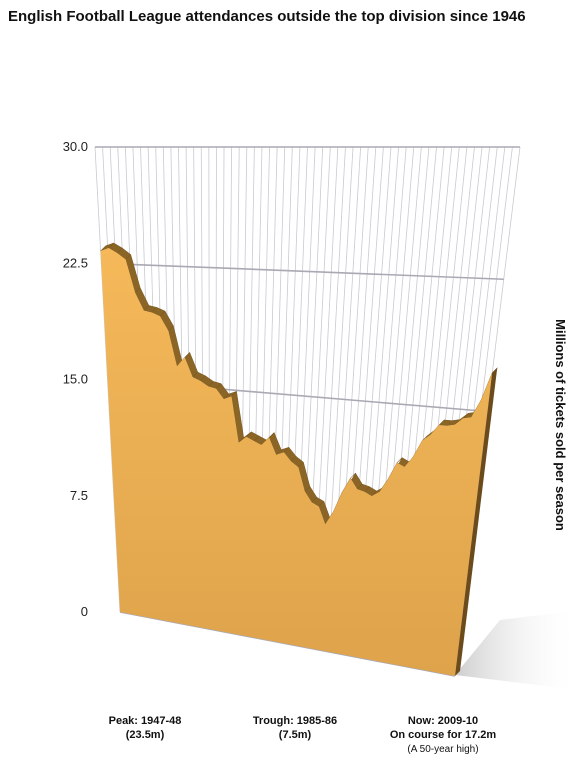  I want to click on trough-value: (7.5m), so click(295, 735).